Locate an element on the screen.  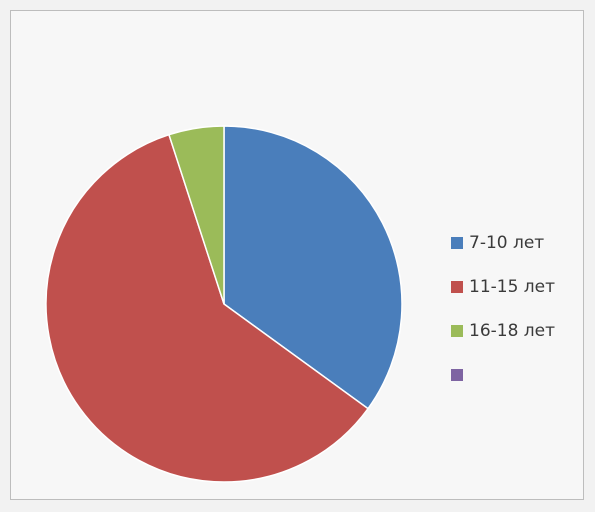
legend-label: 16-18 лет is located at coordinates (512, 331).